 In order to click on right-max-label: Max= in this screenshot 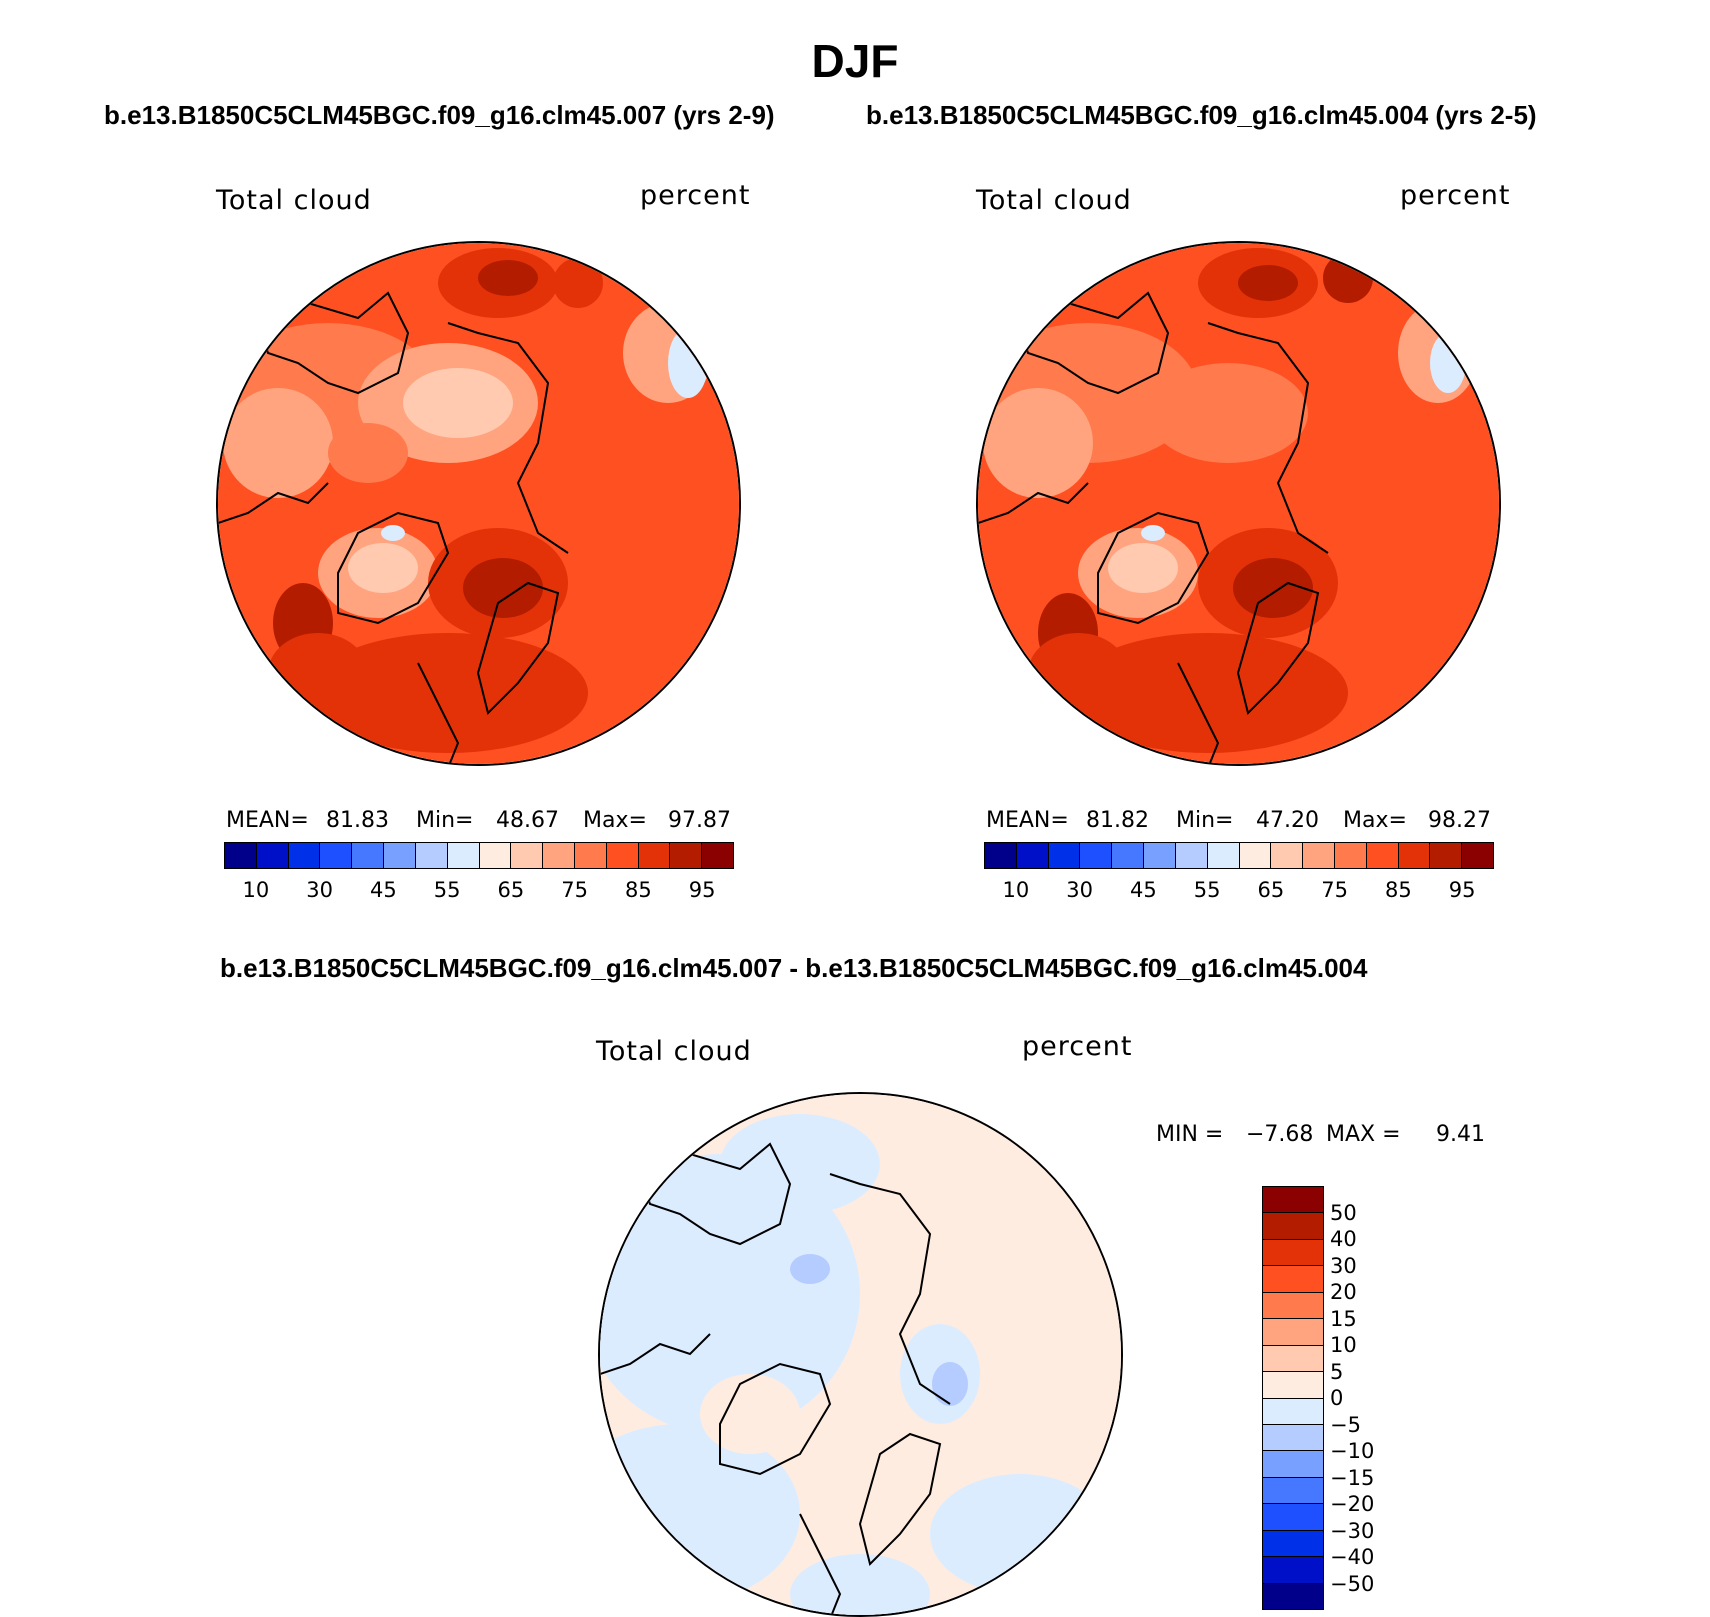, I will do `click(1375, 820)`.